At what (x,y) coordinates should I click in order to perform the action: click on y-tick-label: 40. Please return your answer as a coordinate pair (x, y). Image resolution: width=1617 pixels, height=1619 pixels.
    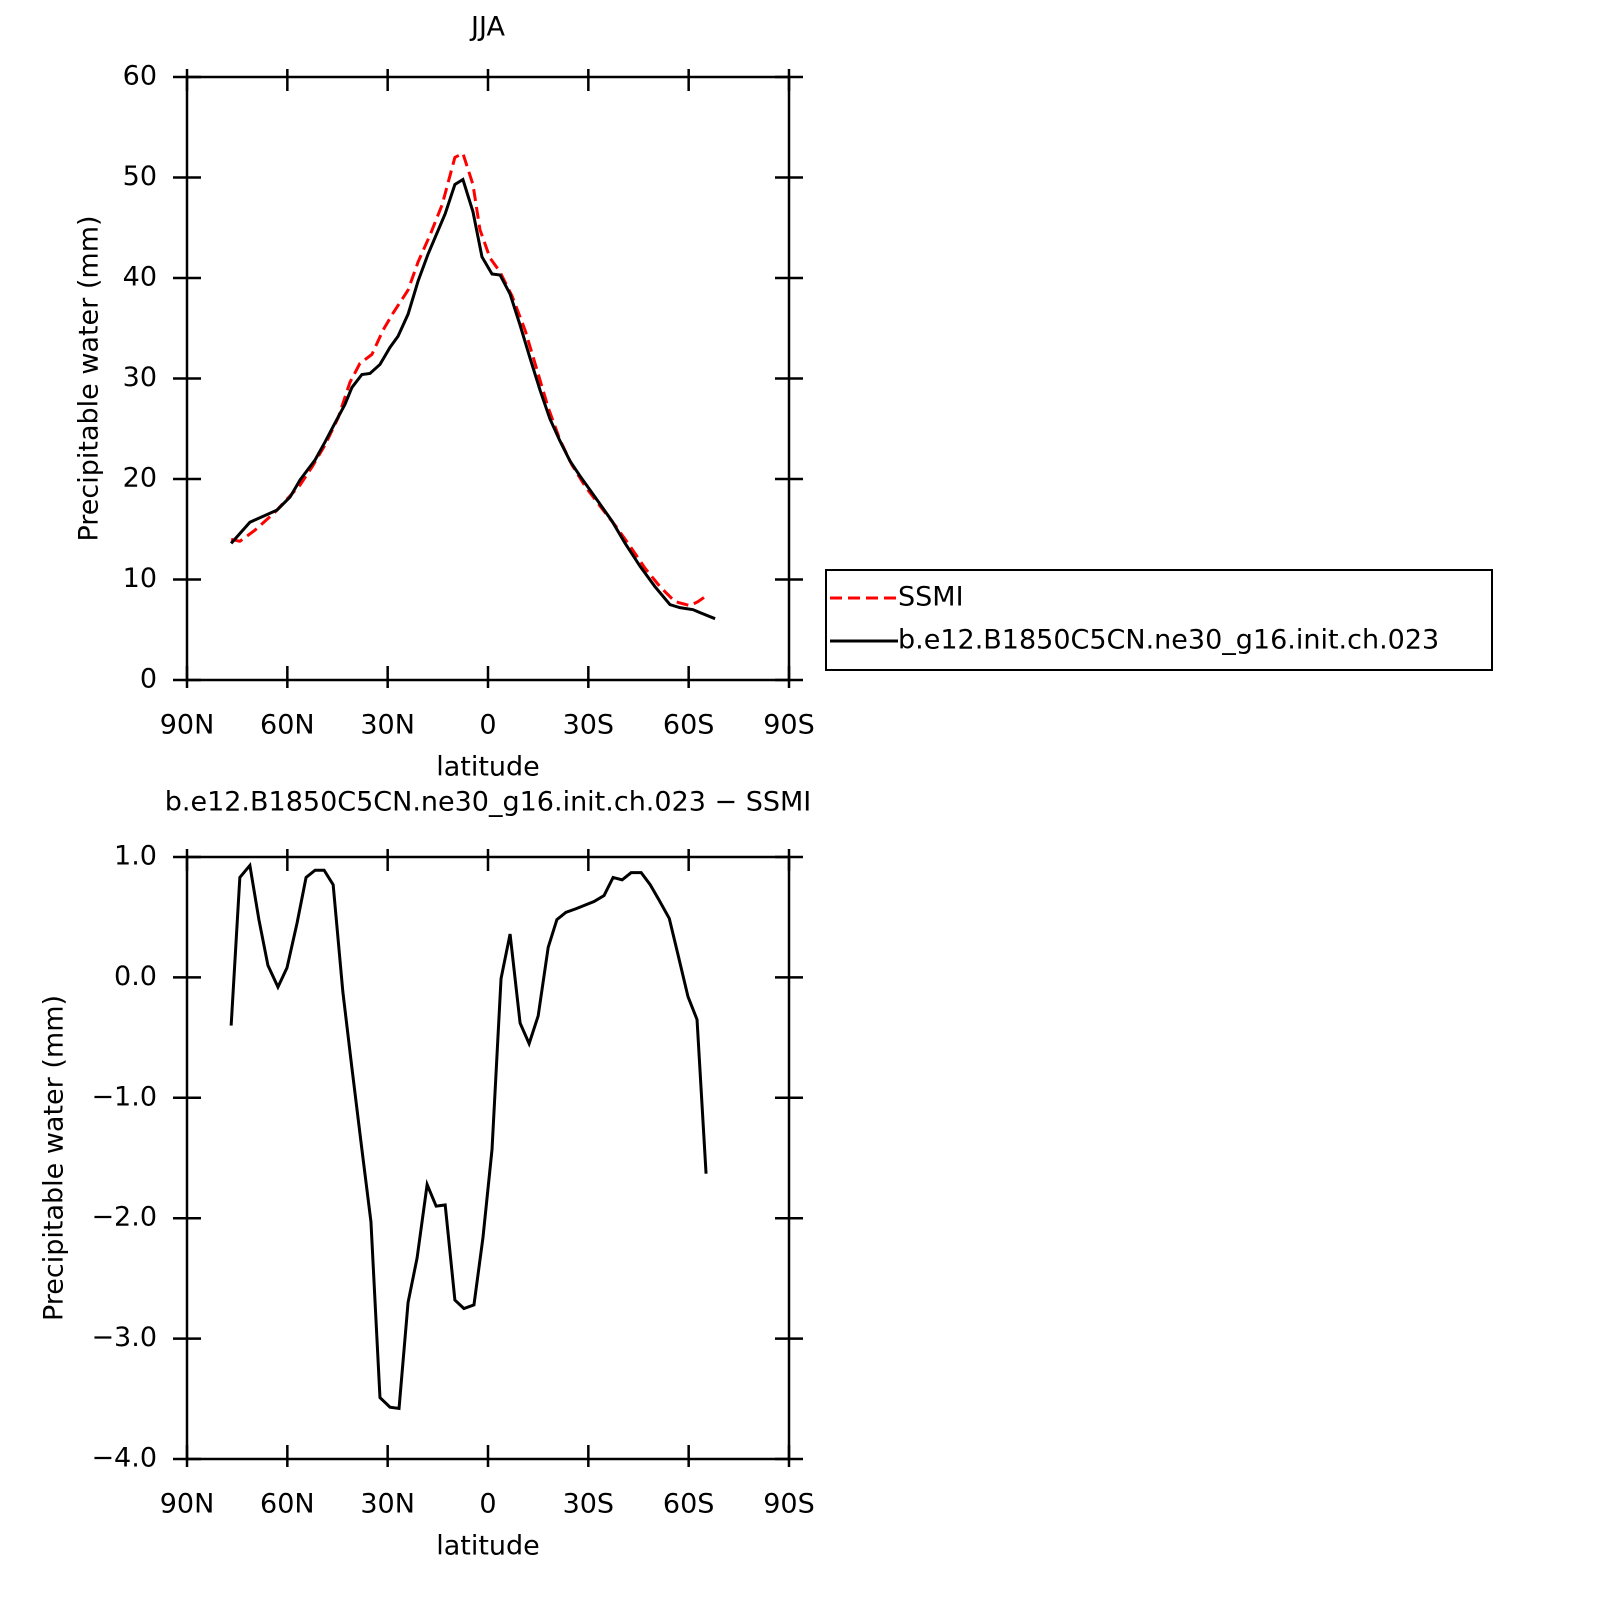
    Looking at the image, I should click on (140, 277).